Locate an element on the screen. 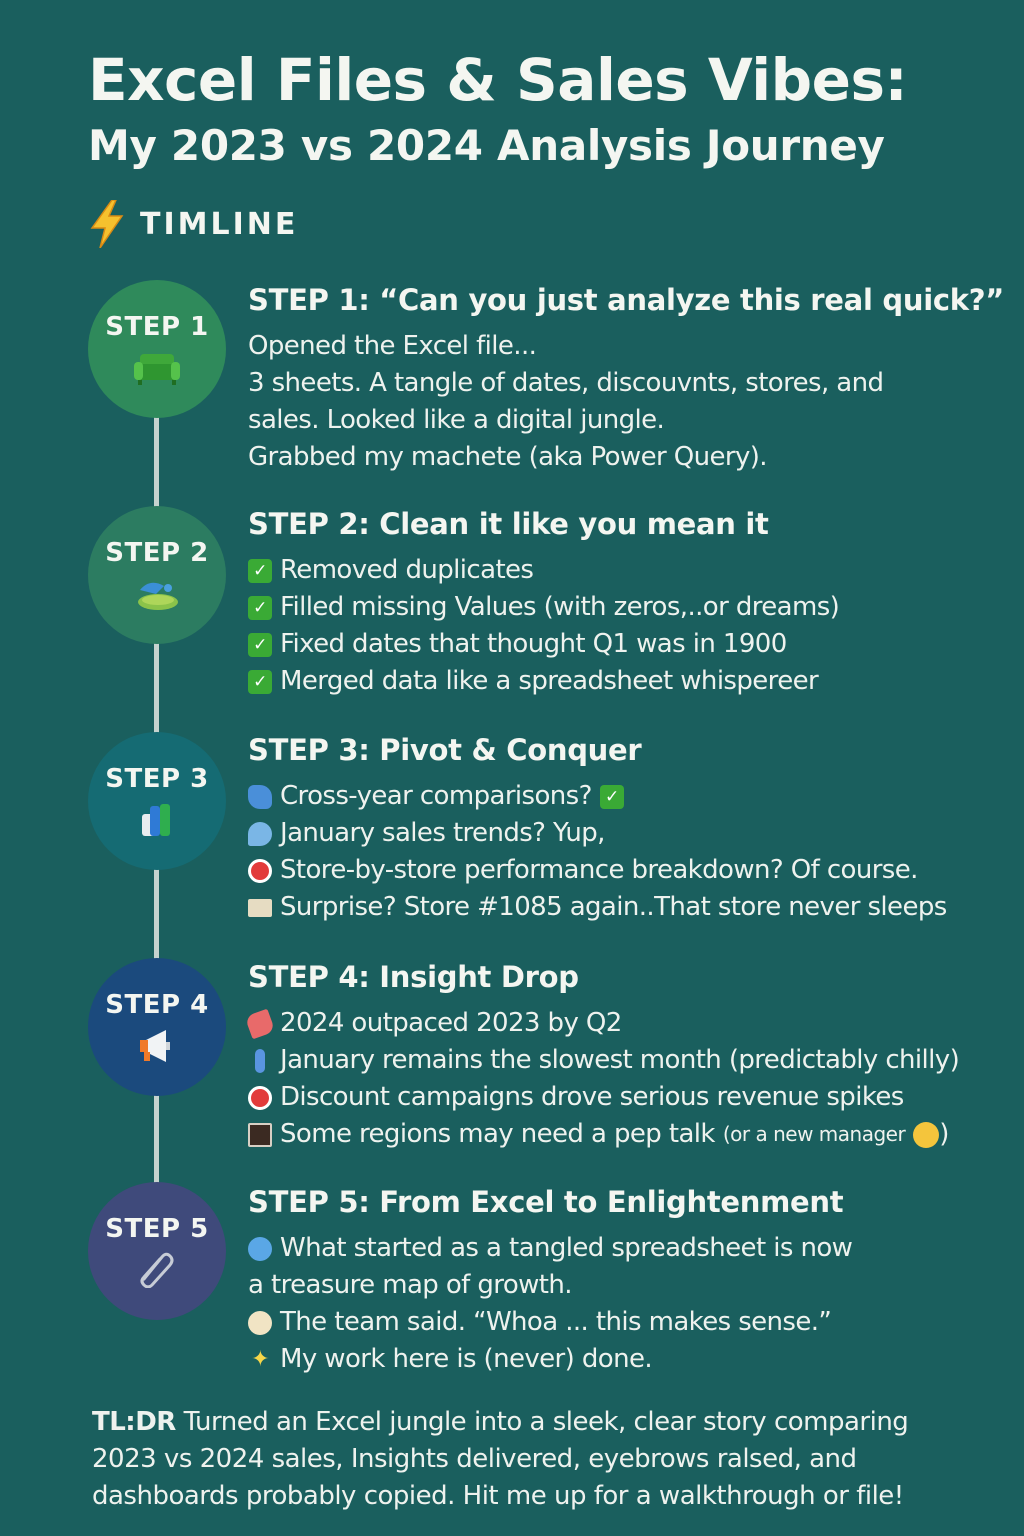 This screenshot has width=1024, height=1536. megaphone-icon is located at coordinates (155, 1046).